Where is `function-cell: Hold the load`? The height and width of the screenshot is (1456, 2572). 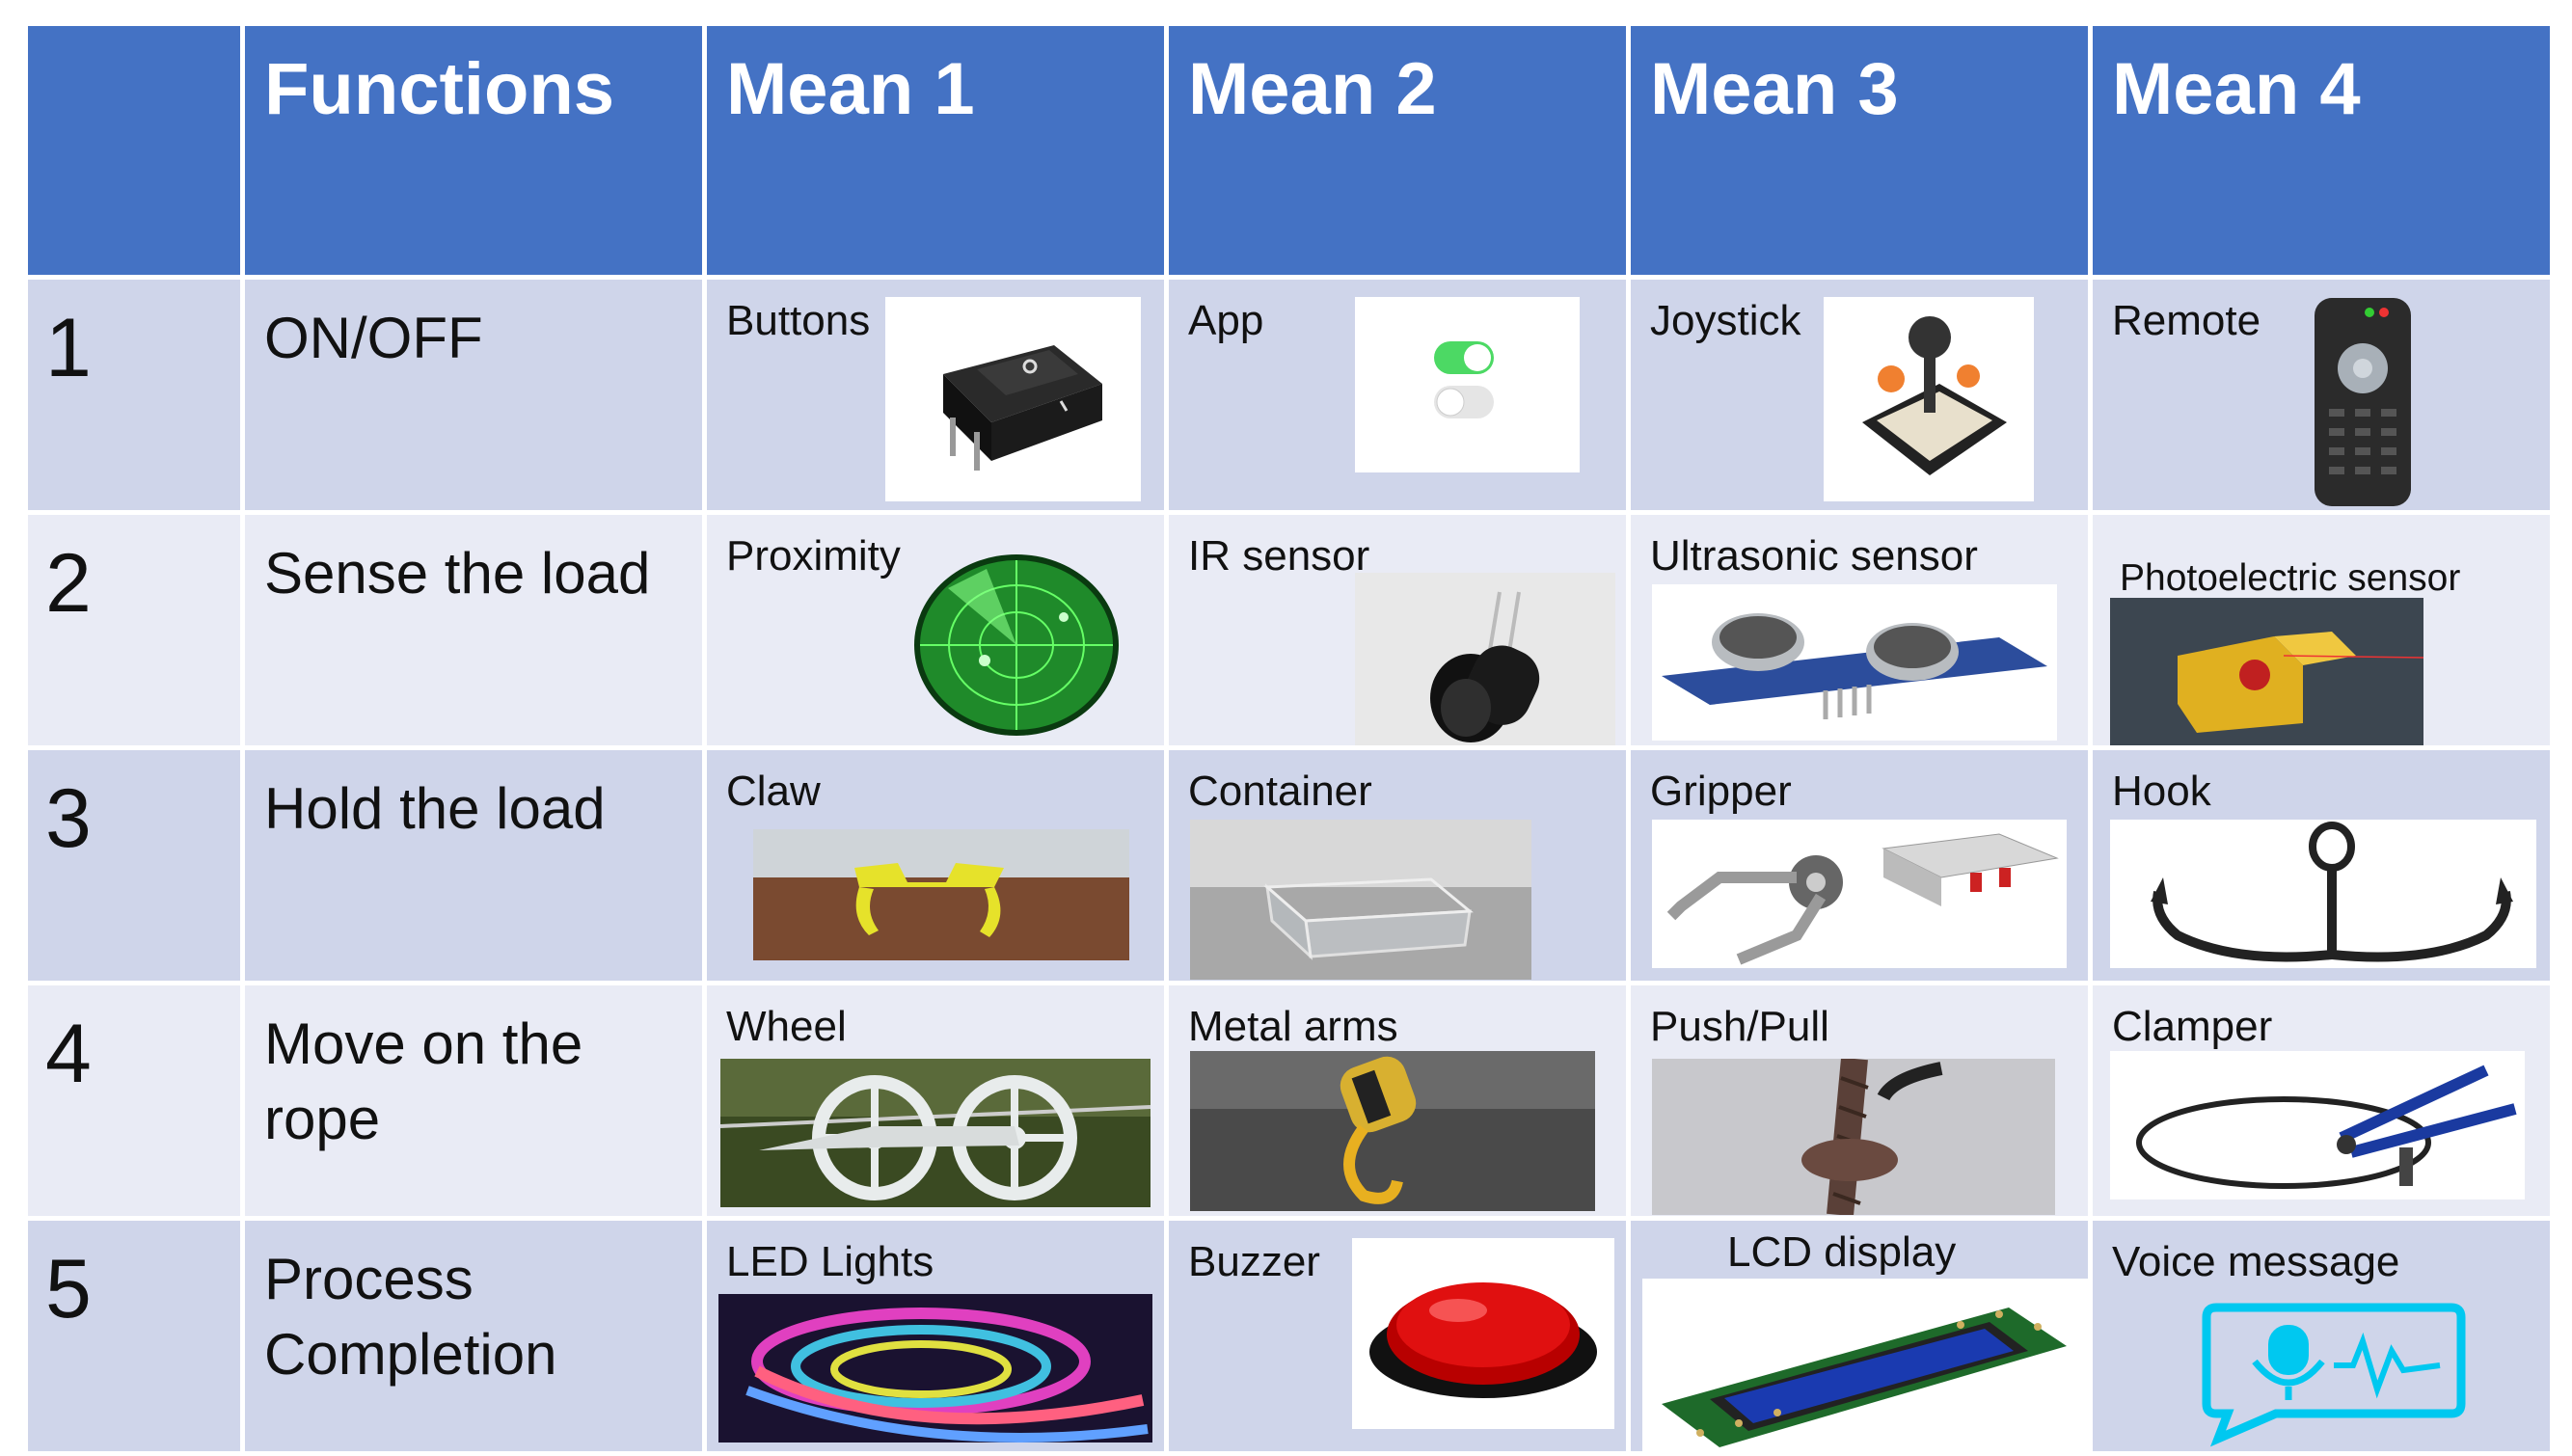
function-cell: Hold the load is located at coordinates (474, 865).